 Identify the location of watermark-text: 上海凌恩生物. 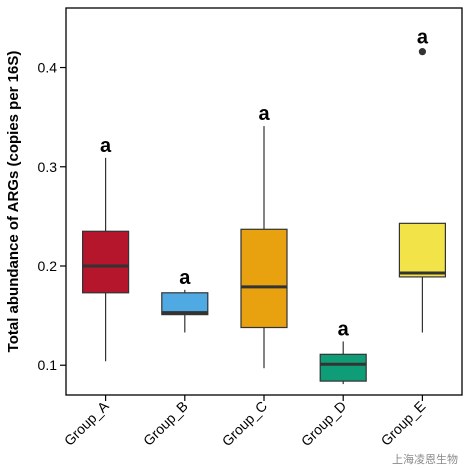
(425, 459).